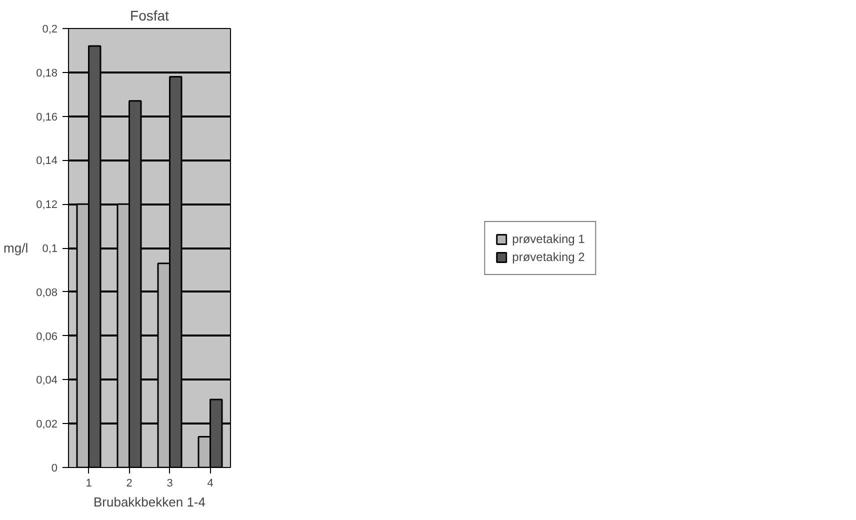 Image resolution: width=856 pixels, height=520 pixels. Describe the element at coordinates (50, 249) in the screenshot. I see `y-tick-label: 0,1` at that location.